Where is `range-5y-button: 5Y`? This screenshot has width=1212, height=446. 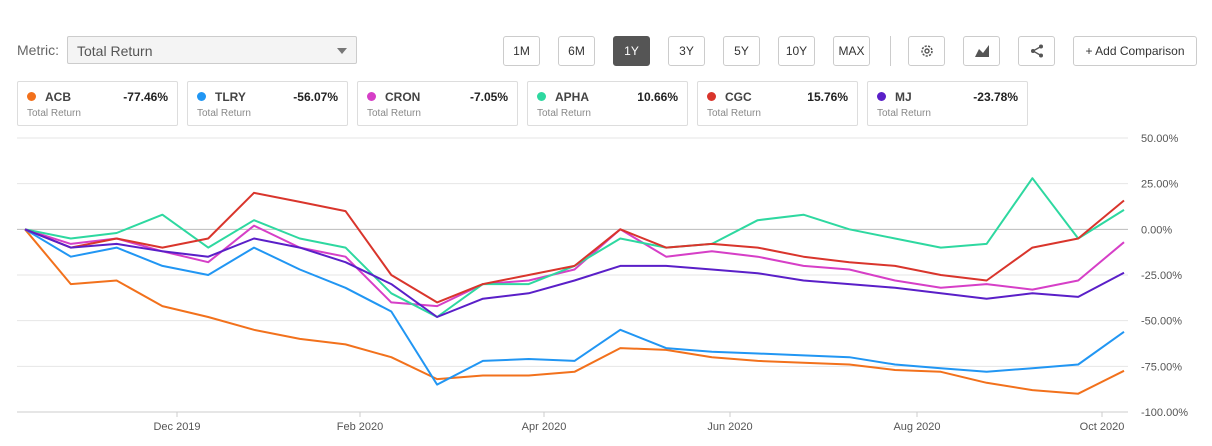
range-5y-button: 5Y is located at coordinates (741, 51).